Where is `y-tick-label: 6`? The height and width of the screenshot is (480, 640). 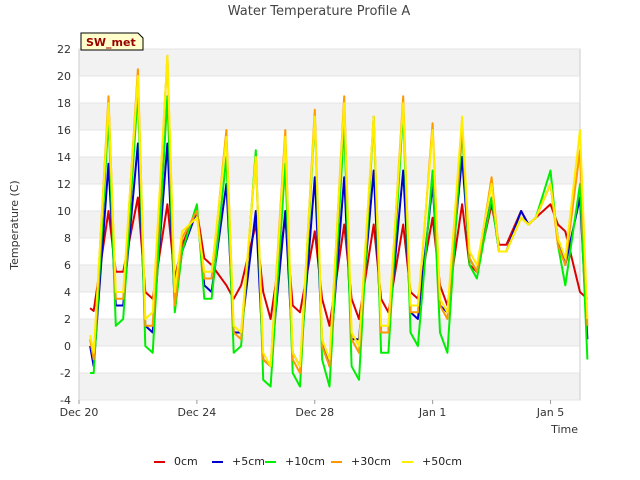 y-tick-label: 6 is located at coordinates (67, 265).